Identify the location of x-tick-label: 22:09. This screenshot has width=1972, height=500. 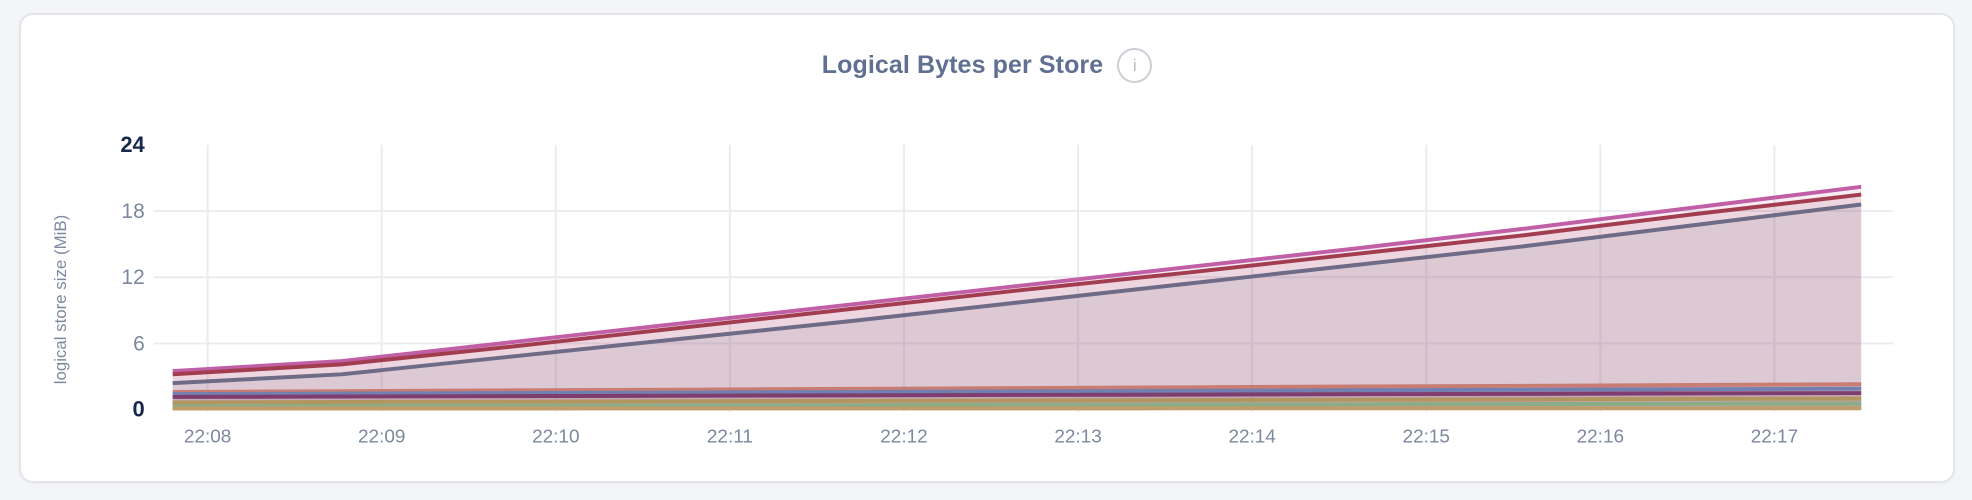
(381, 436).